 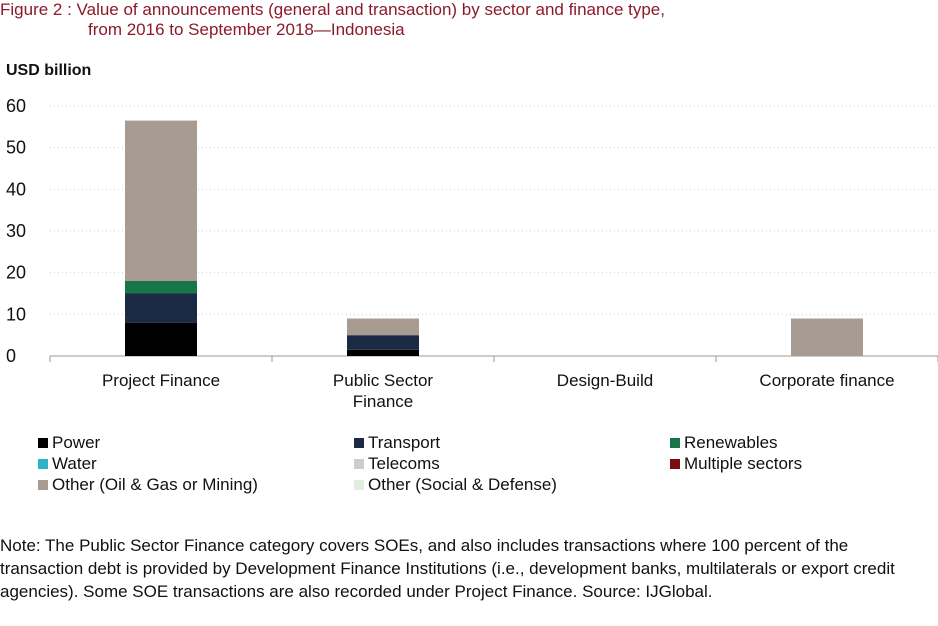 I want to click on y-tick-label: 50, so click(x=16, y=148).